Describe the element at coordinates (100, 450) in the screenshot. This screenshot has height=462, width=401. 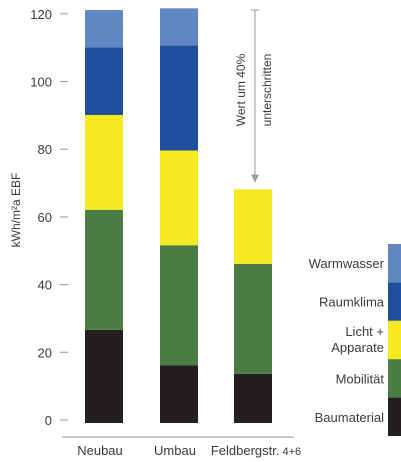
I see `category-label: Neubau` at that location.